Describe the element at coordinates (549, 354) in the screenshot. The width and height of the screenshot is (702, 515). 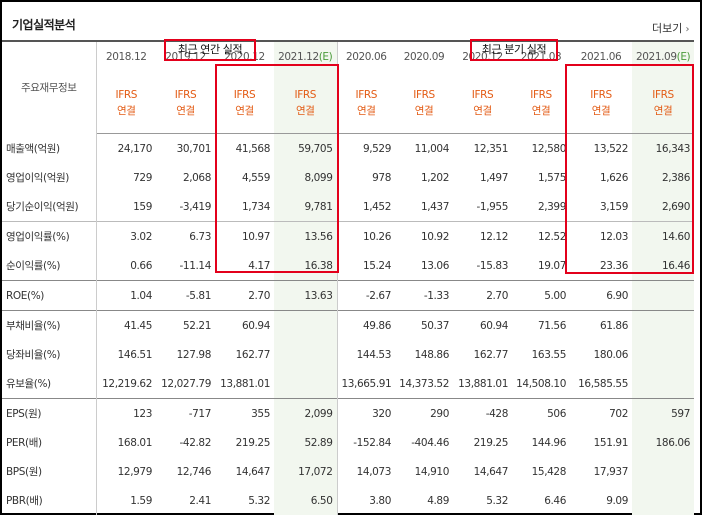
I see `table-cell: 163.55` at that location.